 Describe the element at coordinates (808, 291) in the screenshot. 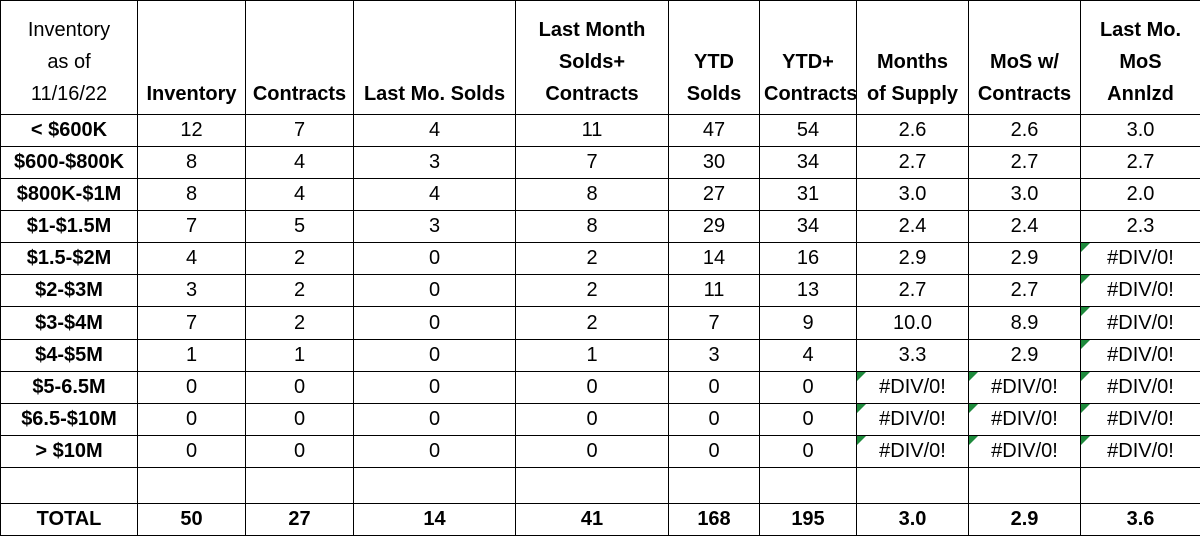

I see `value-cell: 13` at that location.